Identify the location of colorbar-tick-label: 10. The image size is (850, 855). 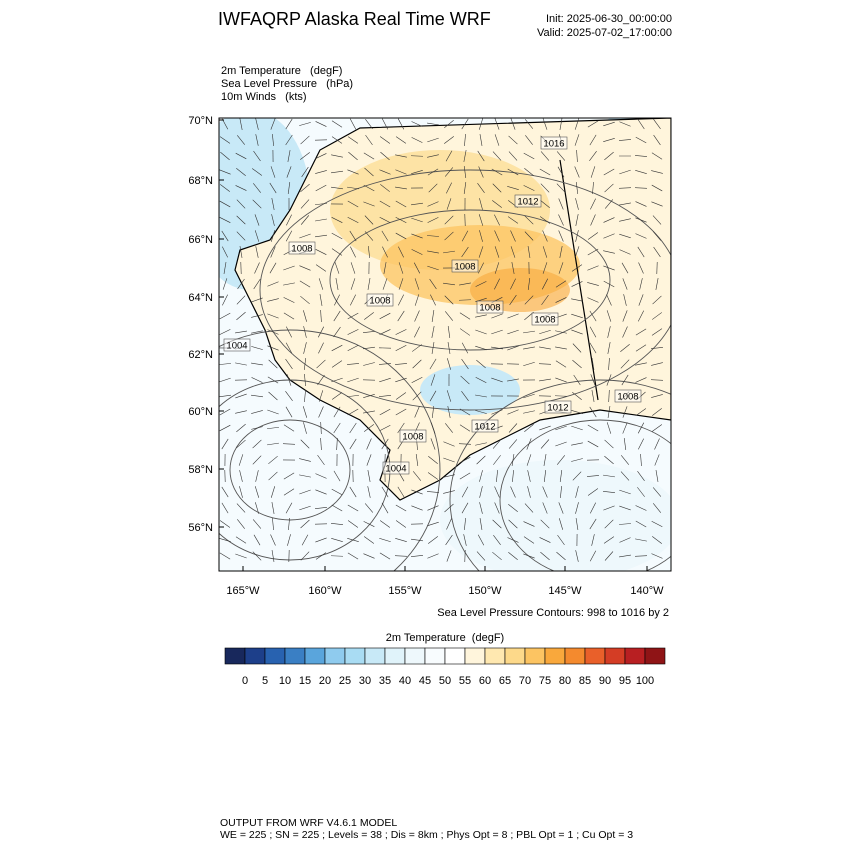
(285, 681).